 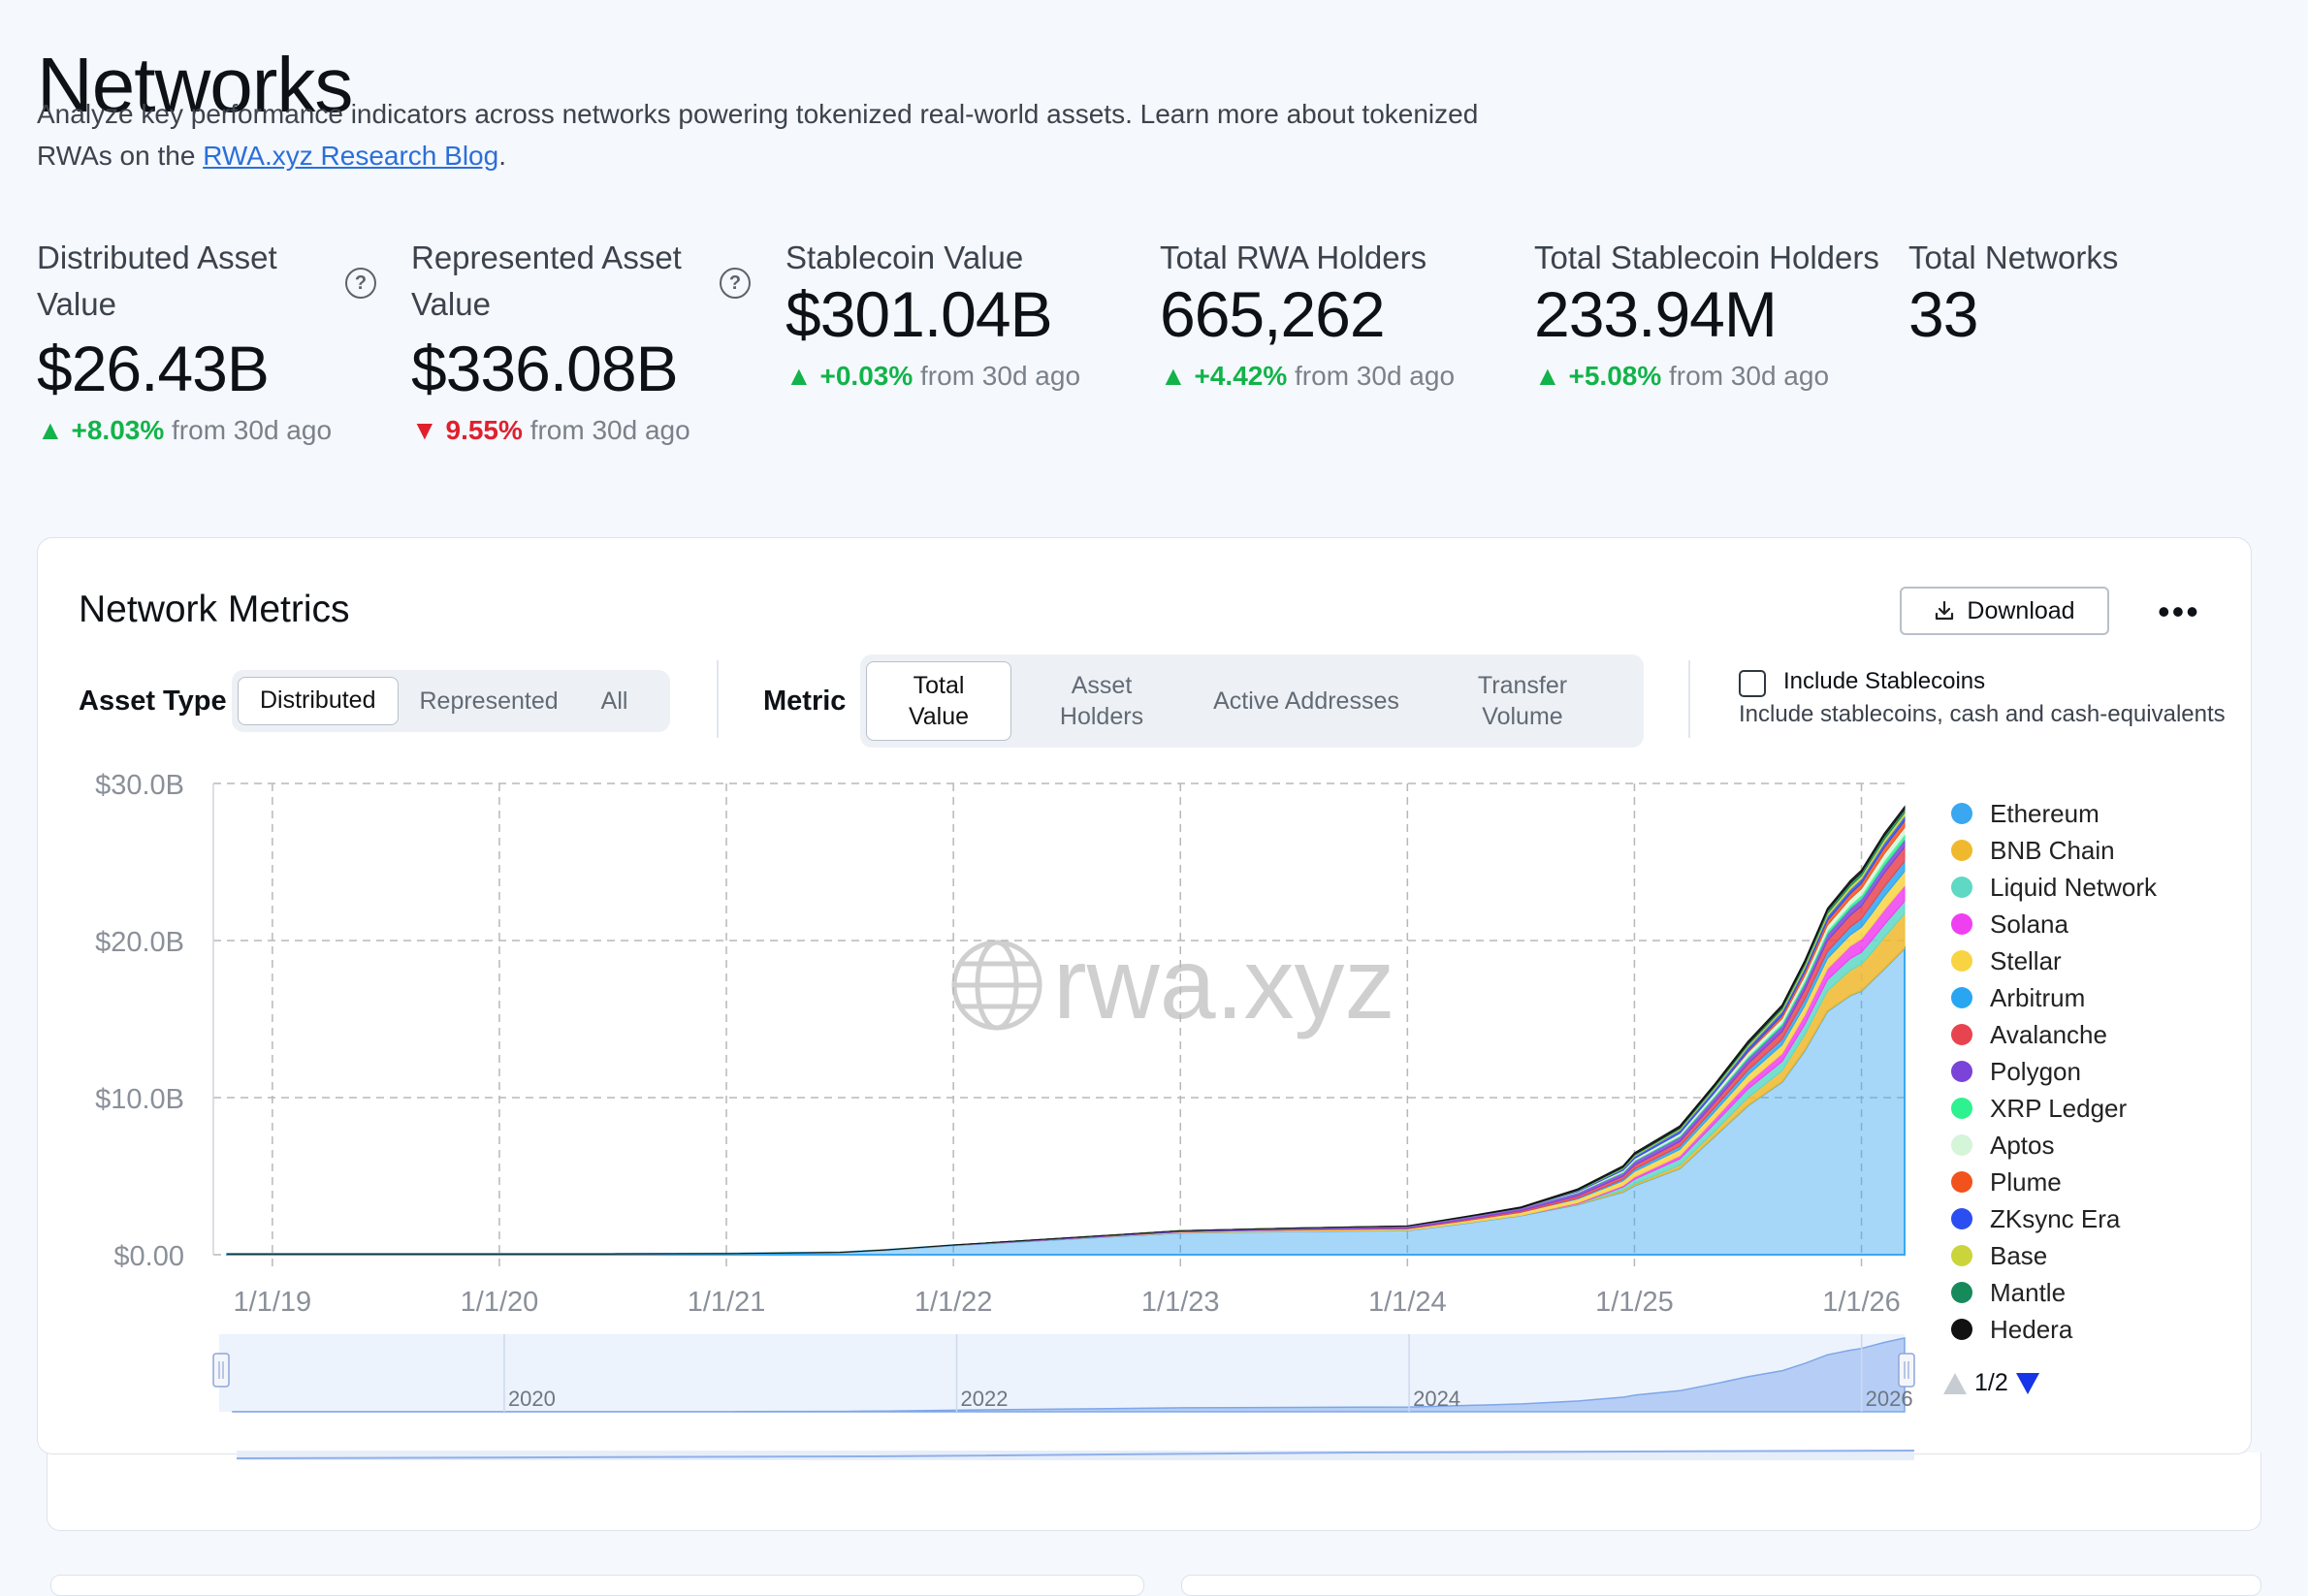 What do you see at coordinates (805, 701) in the screenshot?
I see `metric-label: Metric` at bounding box center [805, 701].